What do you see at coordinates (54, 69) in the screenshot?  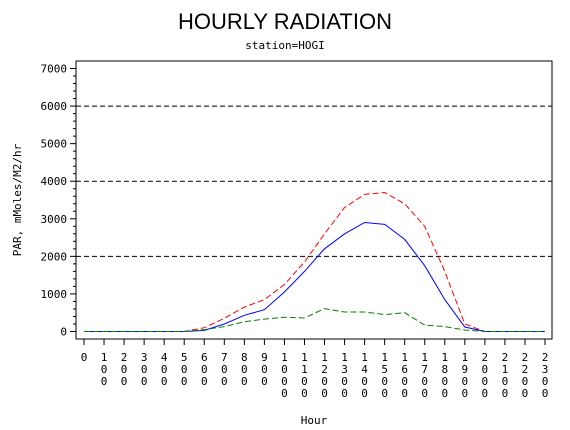 I see `y-tick-label: 7000` at bounding box center [54, 69].